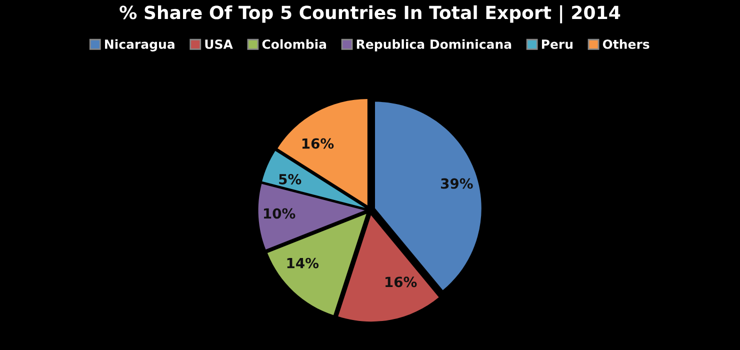  I want to click on data-label: 14%, so click(303, 263).